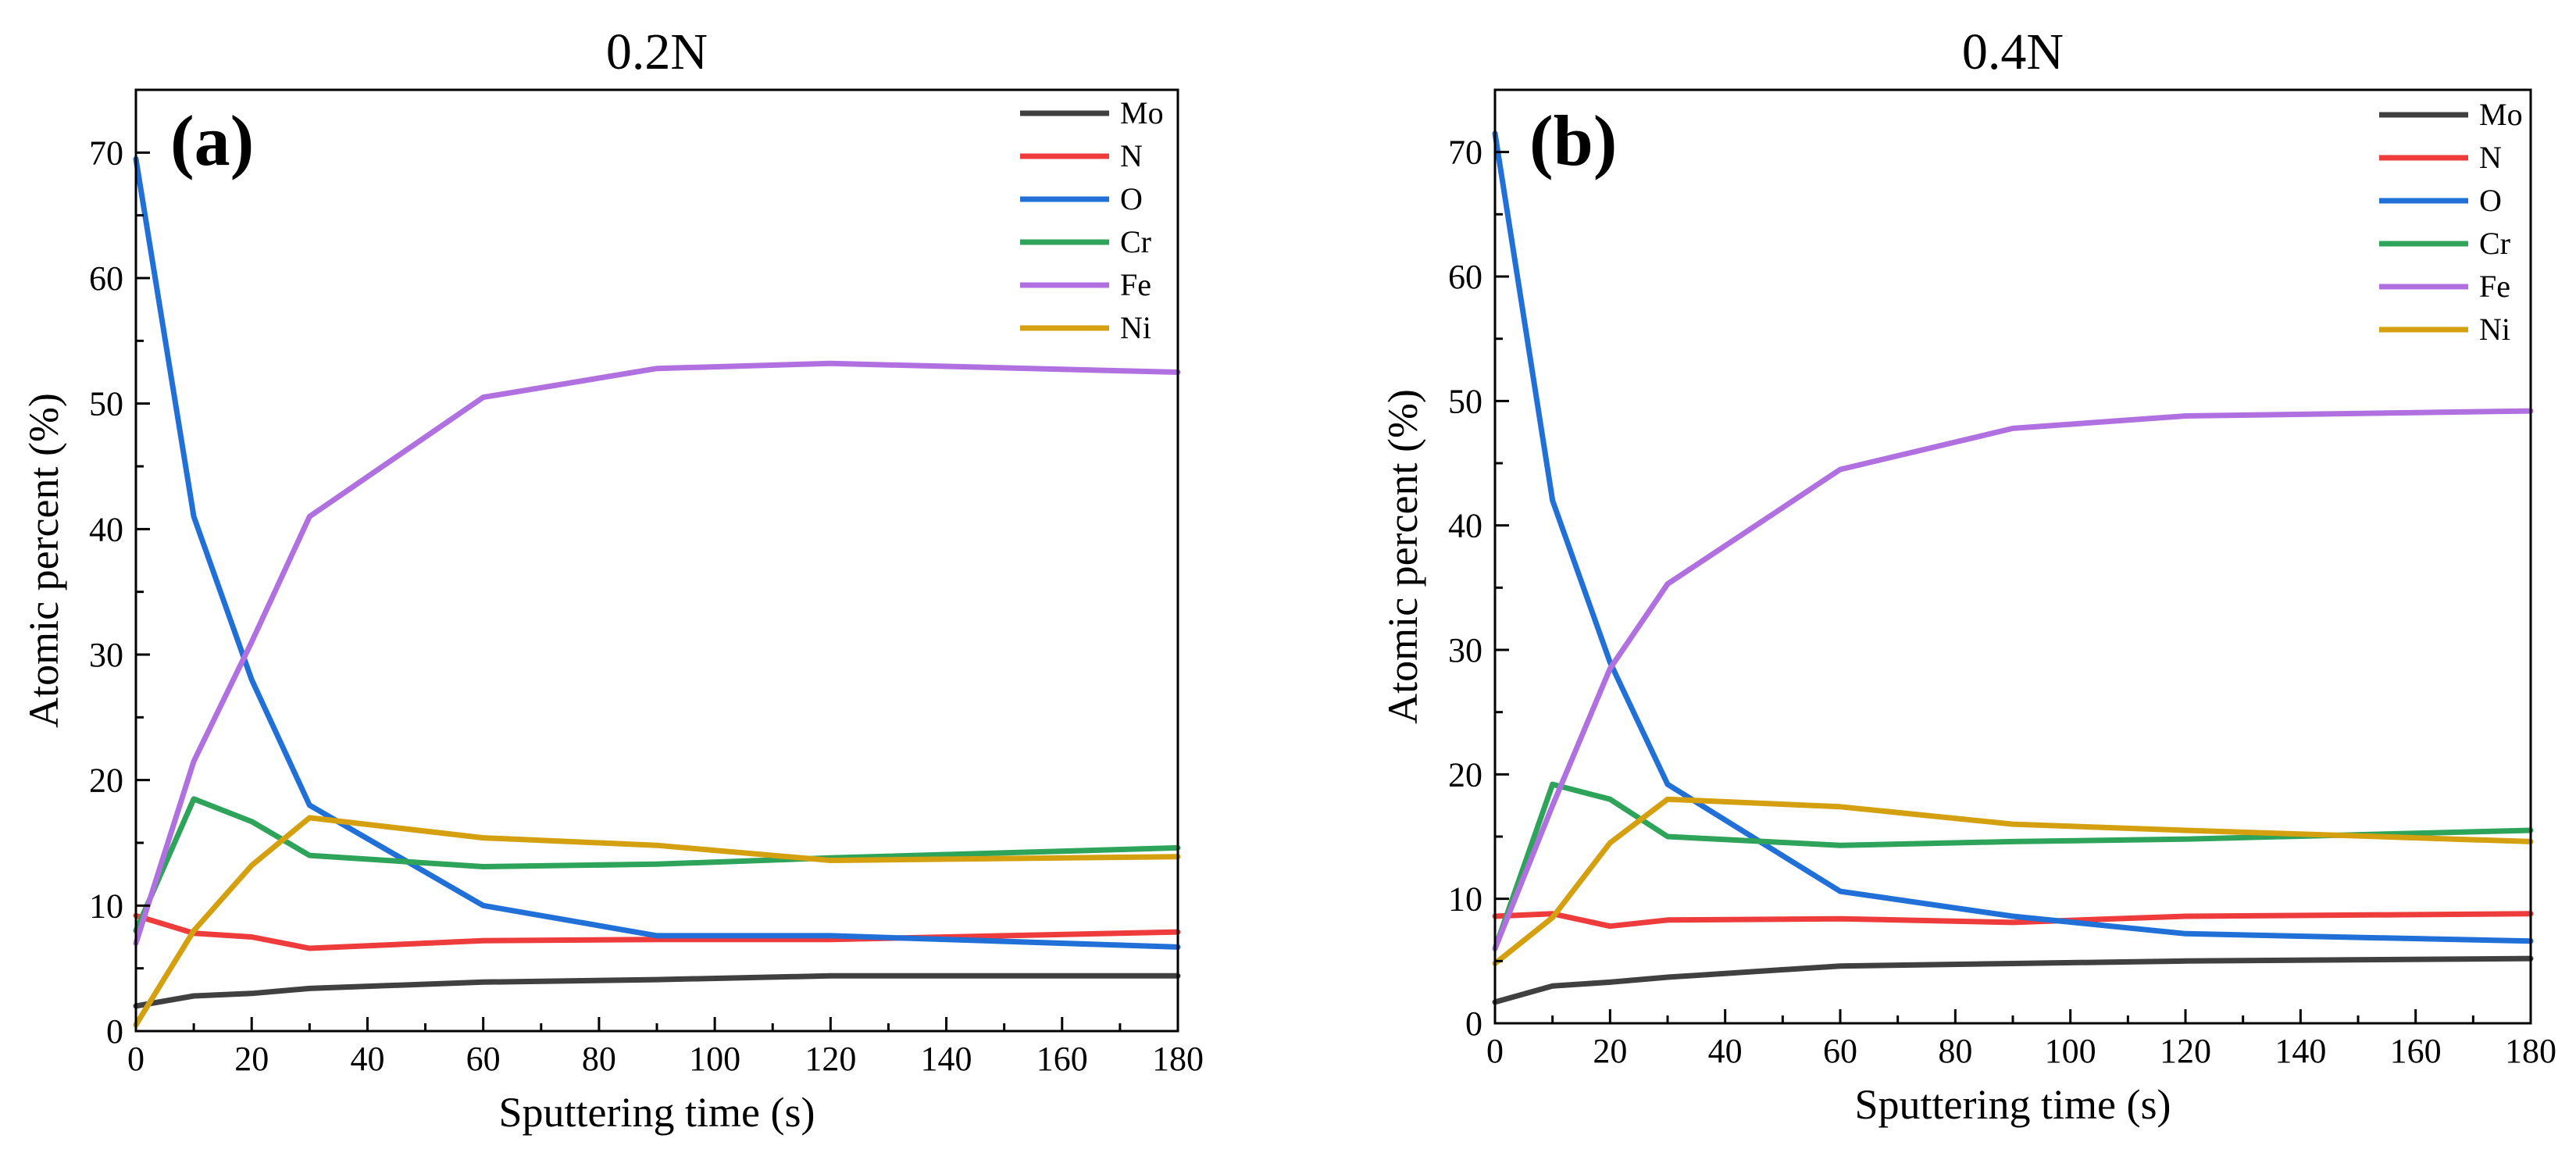 This screenshot has width=2576, height=1167. I want to click on chart-title: 0.2N, so click(657, 51).